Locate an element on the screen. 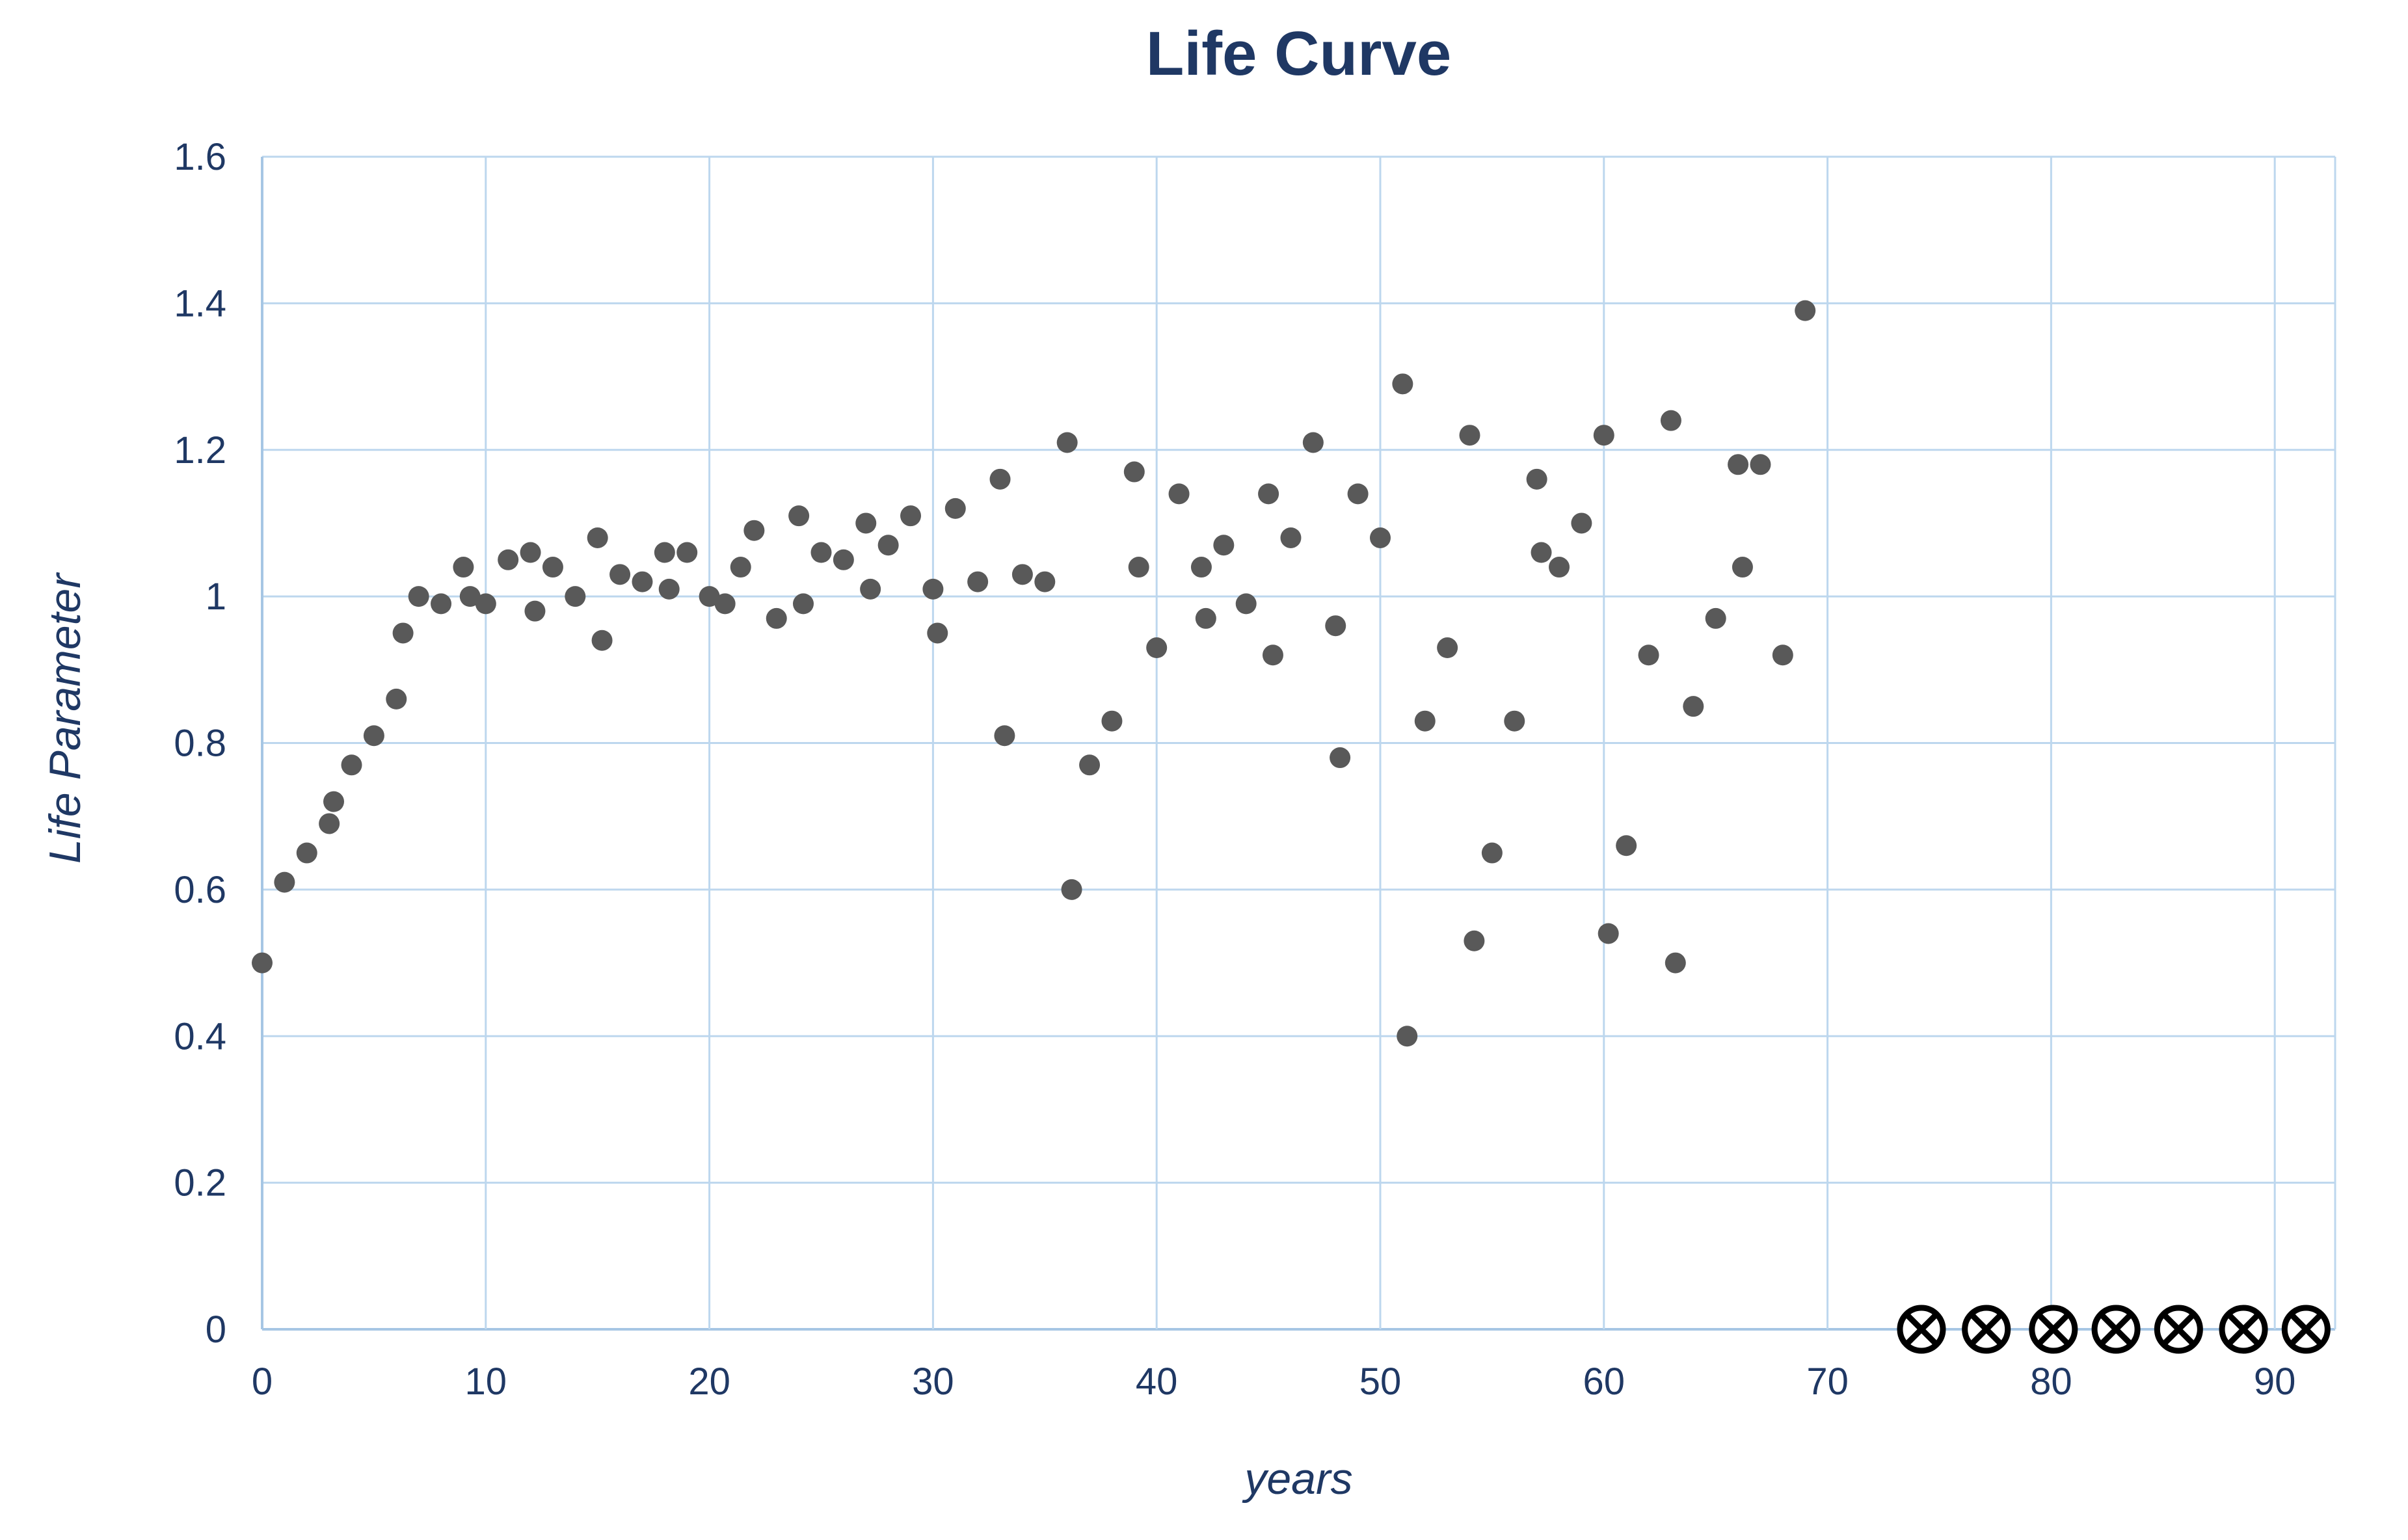  x-tick-label: 30 is located at coordinates (933, 1382).